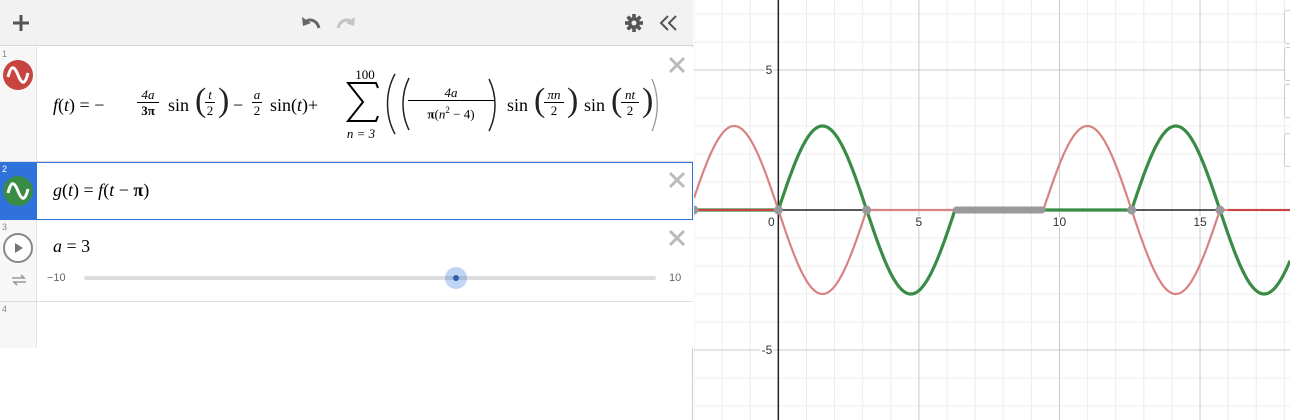  What do you see at coordinates (18, 104) in the screenshot?
I see `expression-gutter: 1` at bounding box center [18, 104].